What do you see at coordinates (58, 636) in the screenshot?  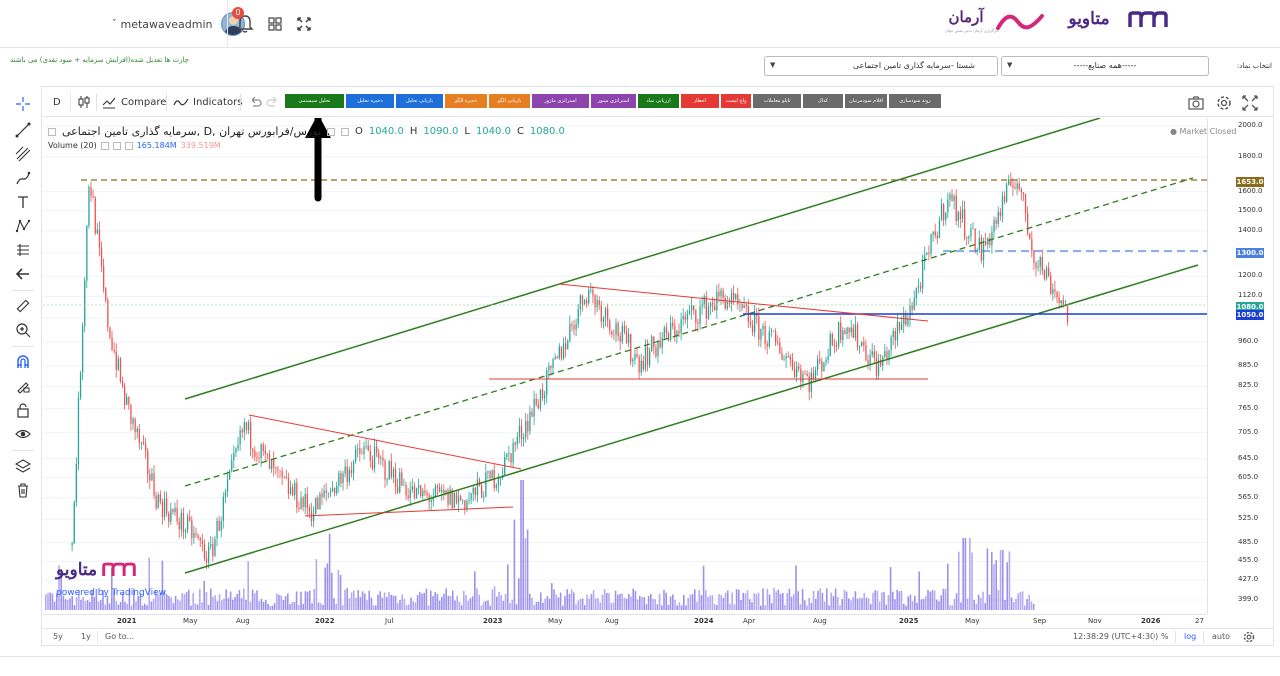 I see `range-5y-button: 5y` at bounding box center [58, 636].